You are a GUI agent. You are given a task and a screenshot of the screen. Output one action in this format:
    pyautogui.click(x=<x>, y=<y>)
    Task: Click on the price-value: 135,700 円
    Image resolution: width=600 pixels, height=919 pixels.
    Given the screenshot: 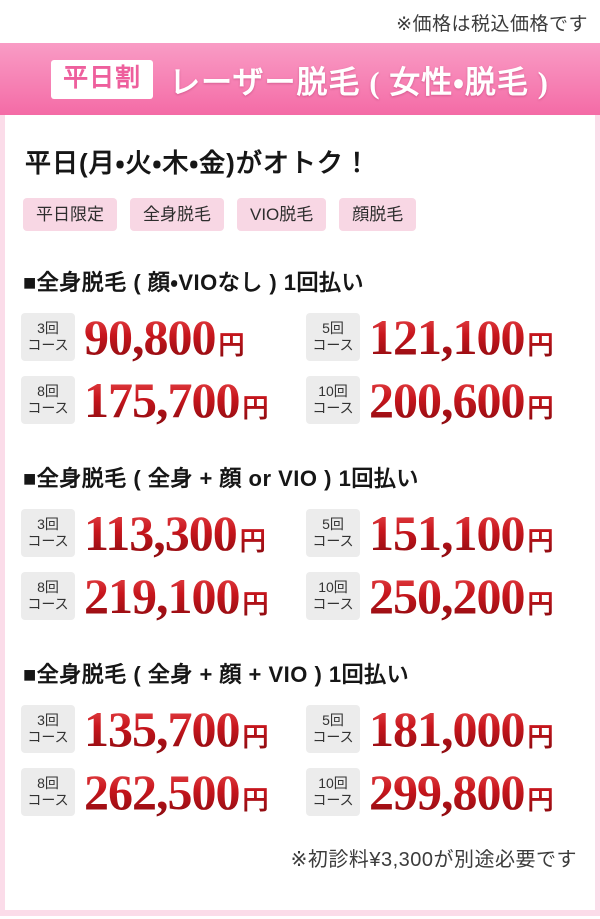 What is the action you would take?
    pyautogui.click(x=176, y=729)
    